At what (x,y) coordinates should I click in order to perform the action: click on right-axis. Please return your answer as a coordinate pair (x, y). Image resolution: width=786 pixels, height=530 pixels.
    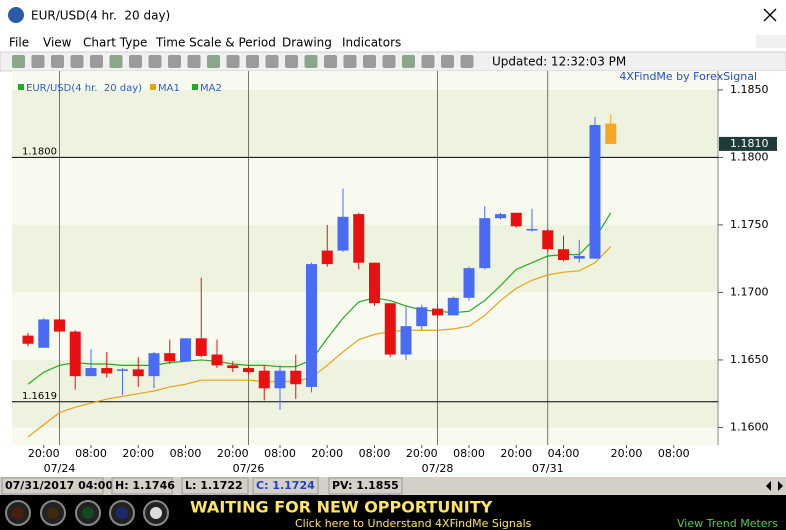
    Looking at the image, I should click on (752, 258).